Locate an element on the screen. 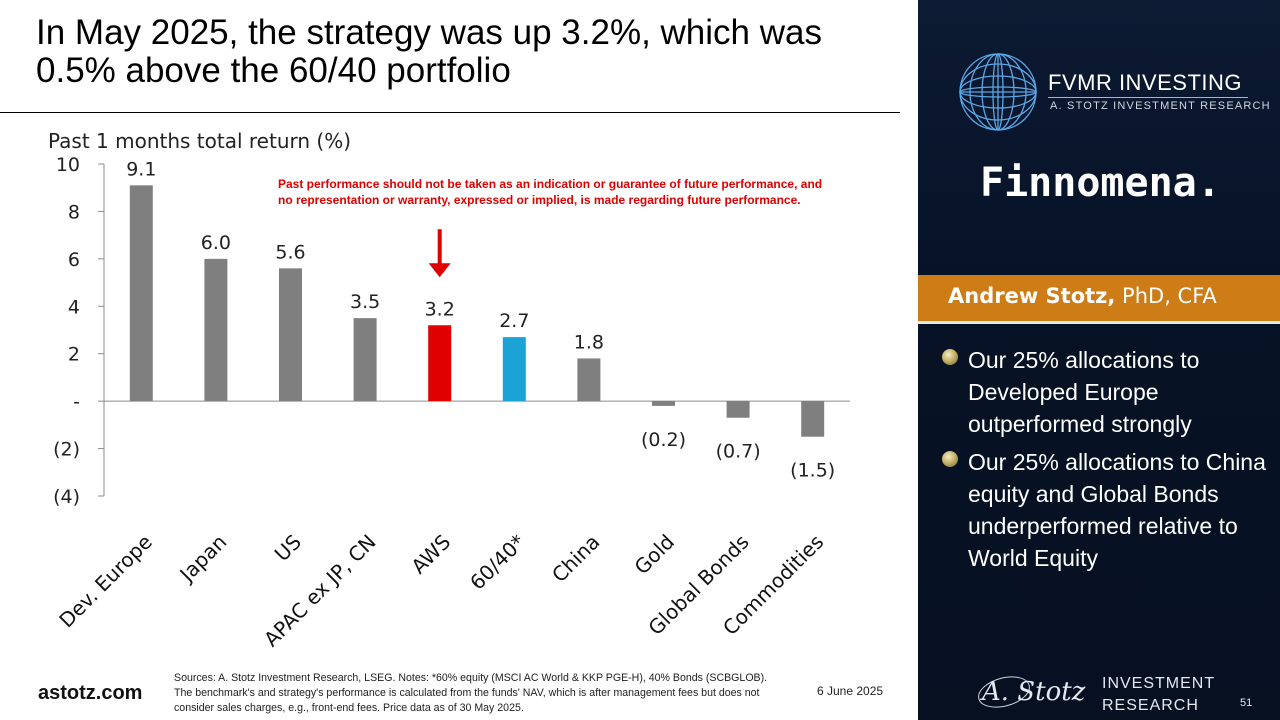  data-label: (0.2) is located at coordinates (663, 440).